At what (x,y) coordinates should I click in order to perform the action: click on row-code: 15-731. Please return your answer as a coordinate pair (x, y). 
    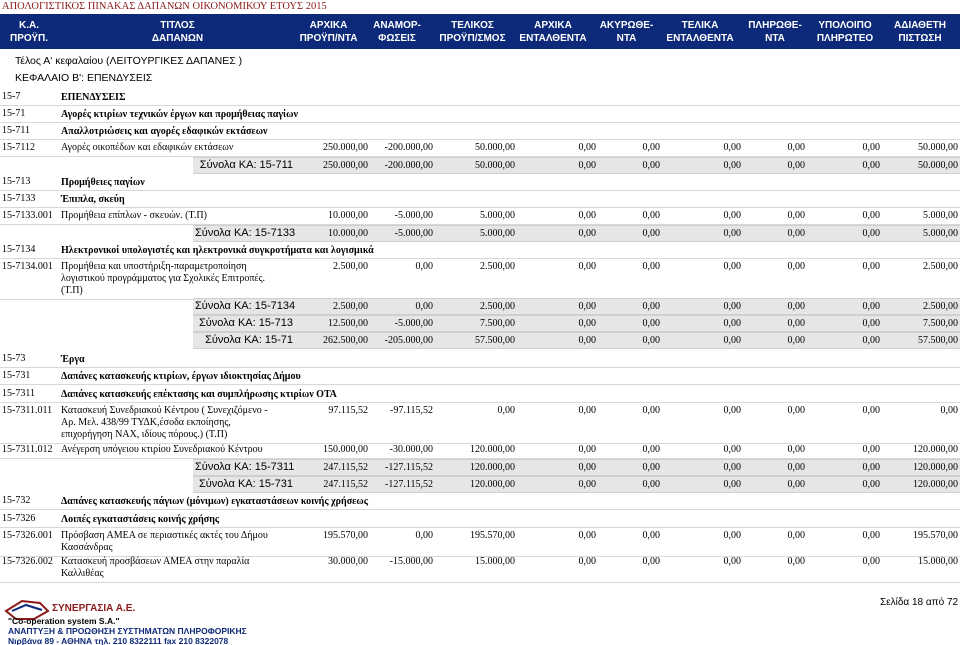
    Looking at the image, I should click on (16, 375).